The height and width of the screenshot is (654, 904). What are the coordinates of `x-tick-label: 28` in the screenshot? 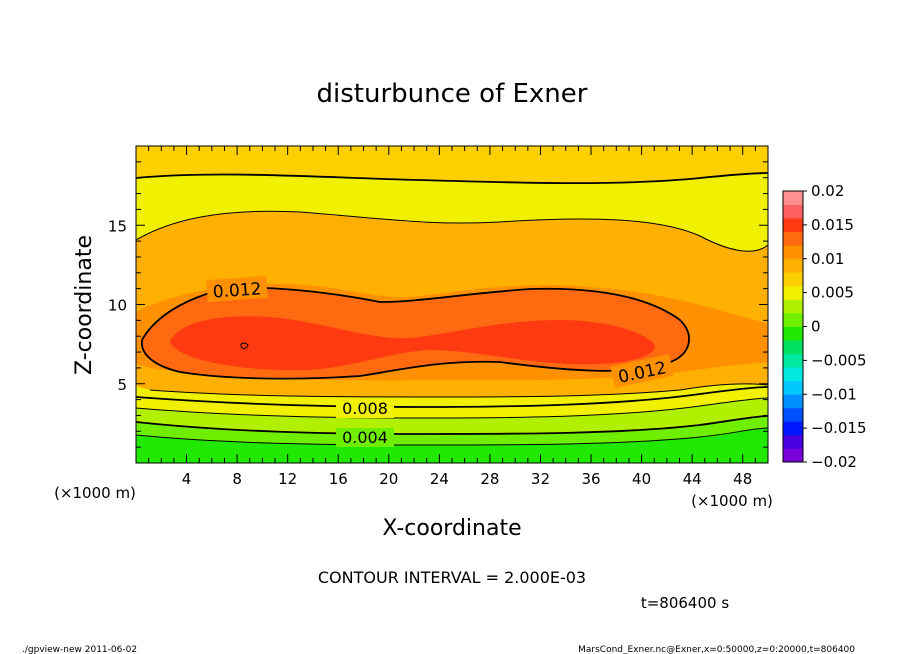 It's located at (489, 479).